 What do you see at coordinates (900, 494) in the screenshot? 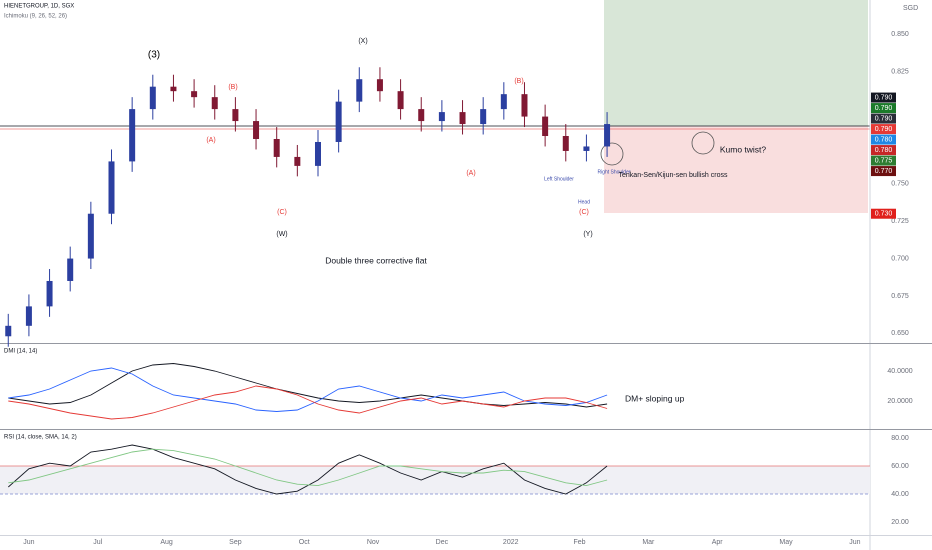
I see `y-tick-label: 40.00` at bounding box center [900, 494].